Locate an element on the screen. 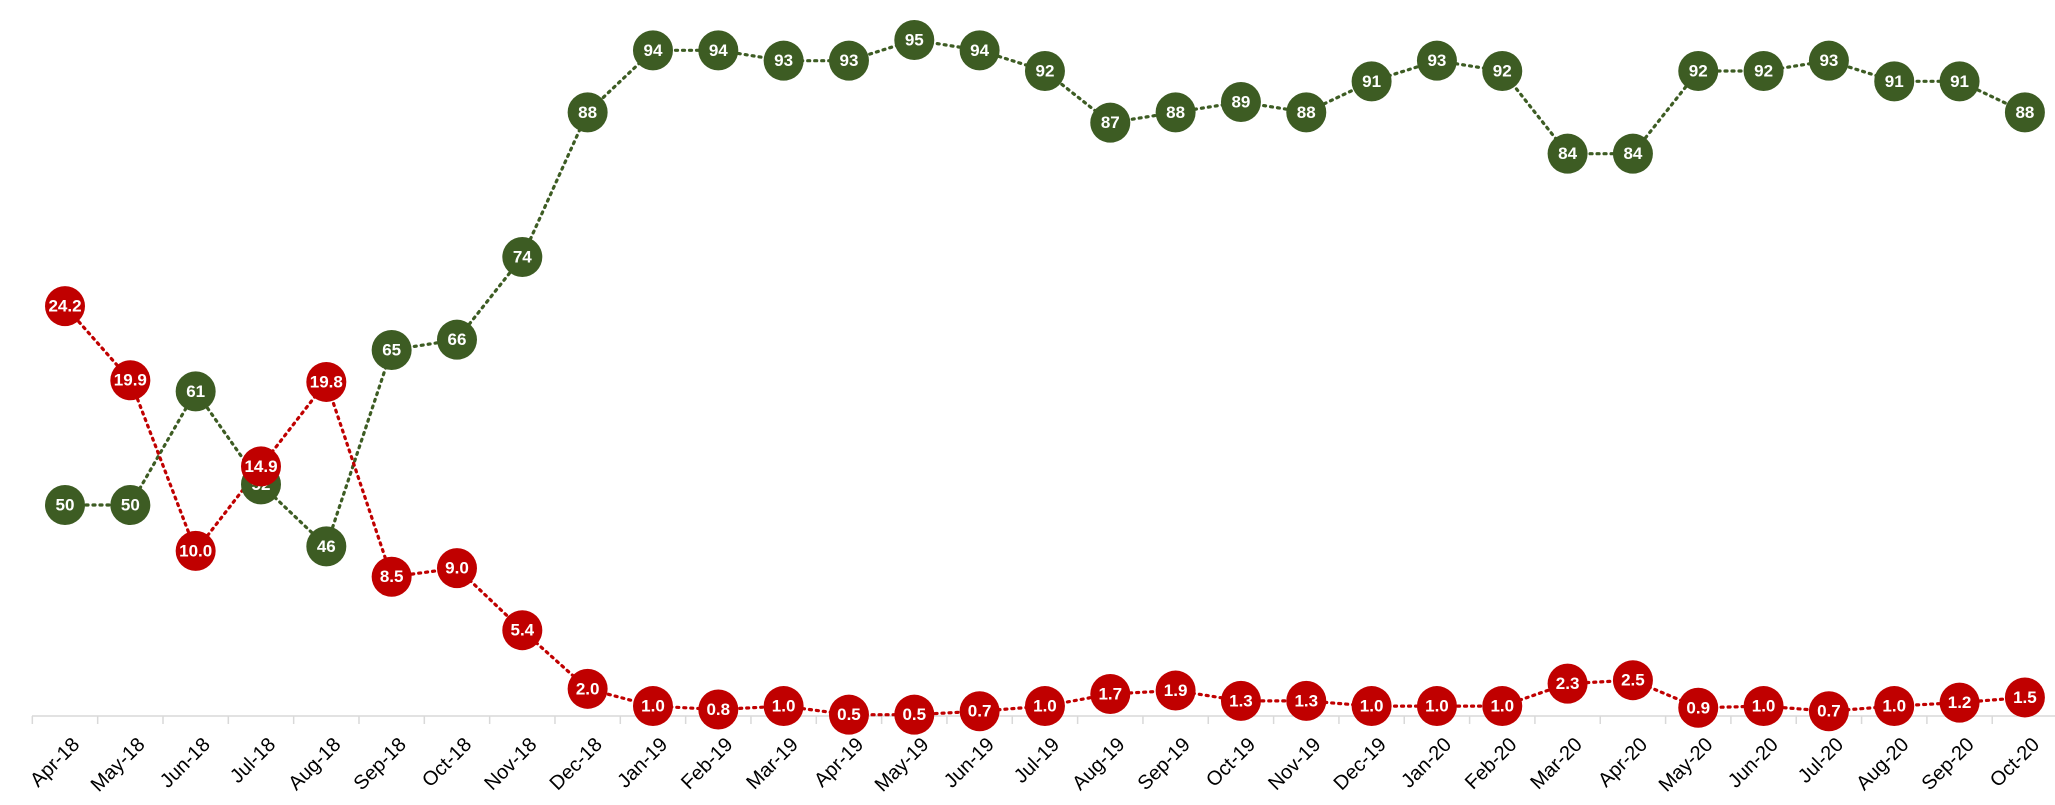  data-point: 65 is located at coordinates (391, 350).